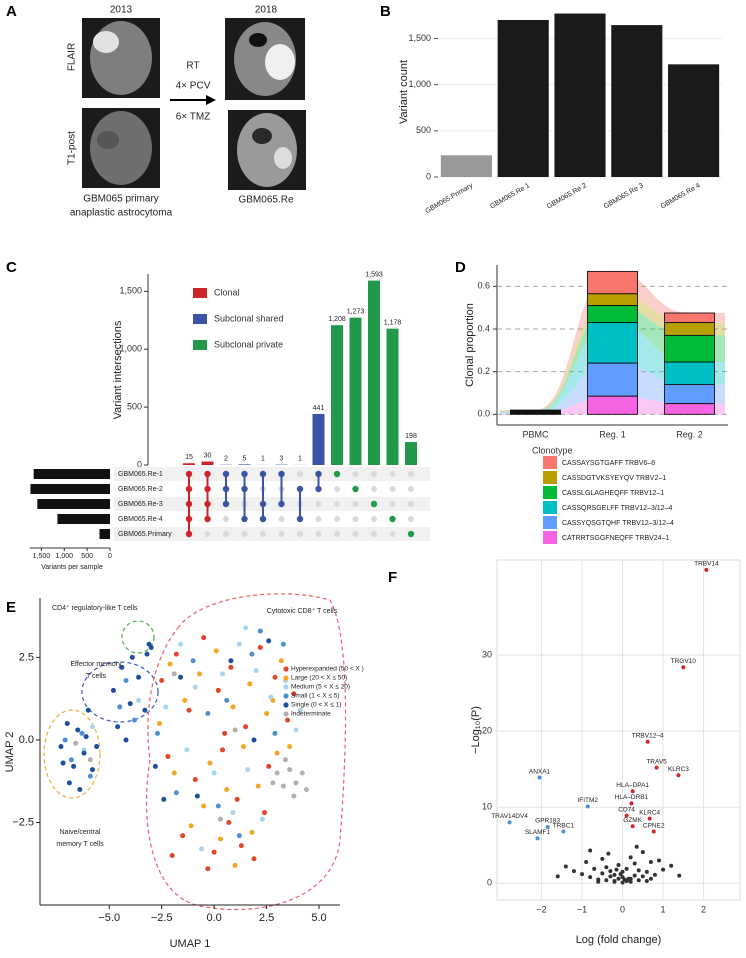 This screenshot has width=746, height=958. Describe the element at coordinates (70, 489) in the screenshot. I see `set-size-bar` at that location.